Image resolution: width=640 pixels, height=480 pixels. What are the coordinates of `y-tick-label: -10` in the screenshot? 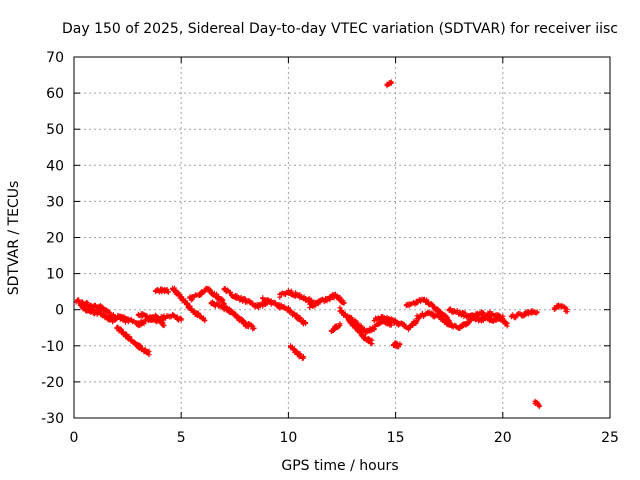 It's located at (52, 347).